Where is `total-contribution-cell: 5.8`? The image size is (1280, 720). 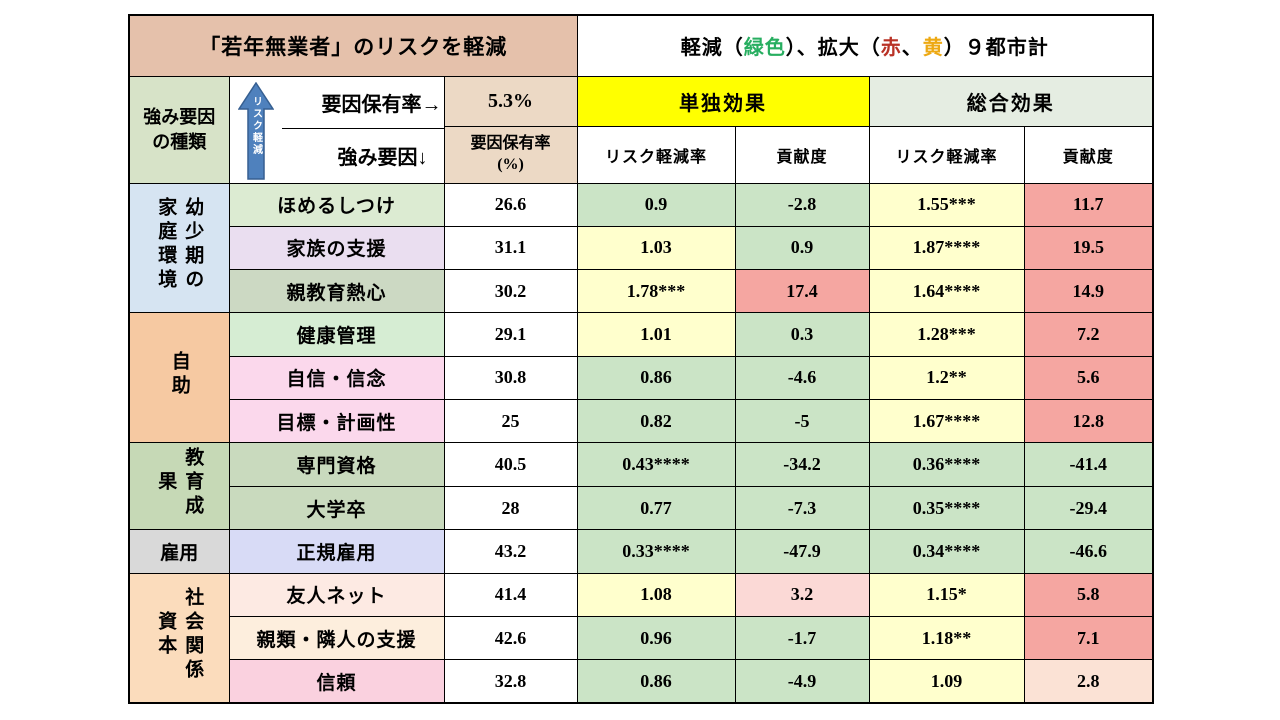 total-contribution-cell: 5.8 is located at coordinates (1088, 594).